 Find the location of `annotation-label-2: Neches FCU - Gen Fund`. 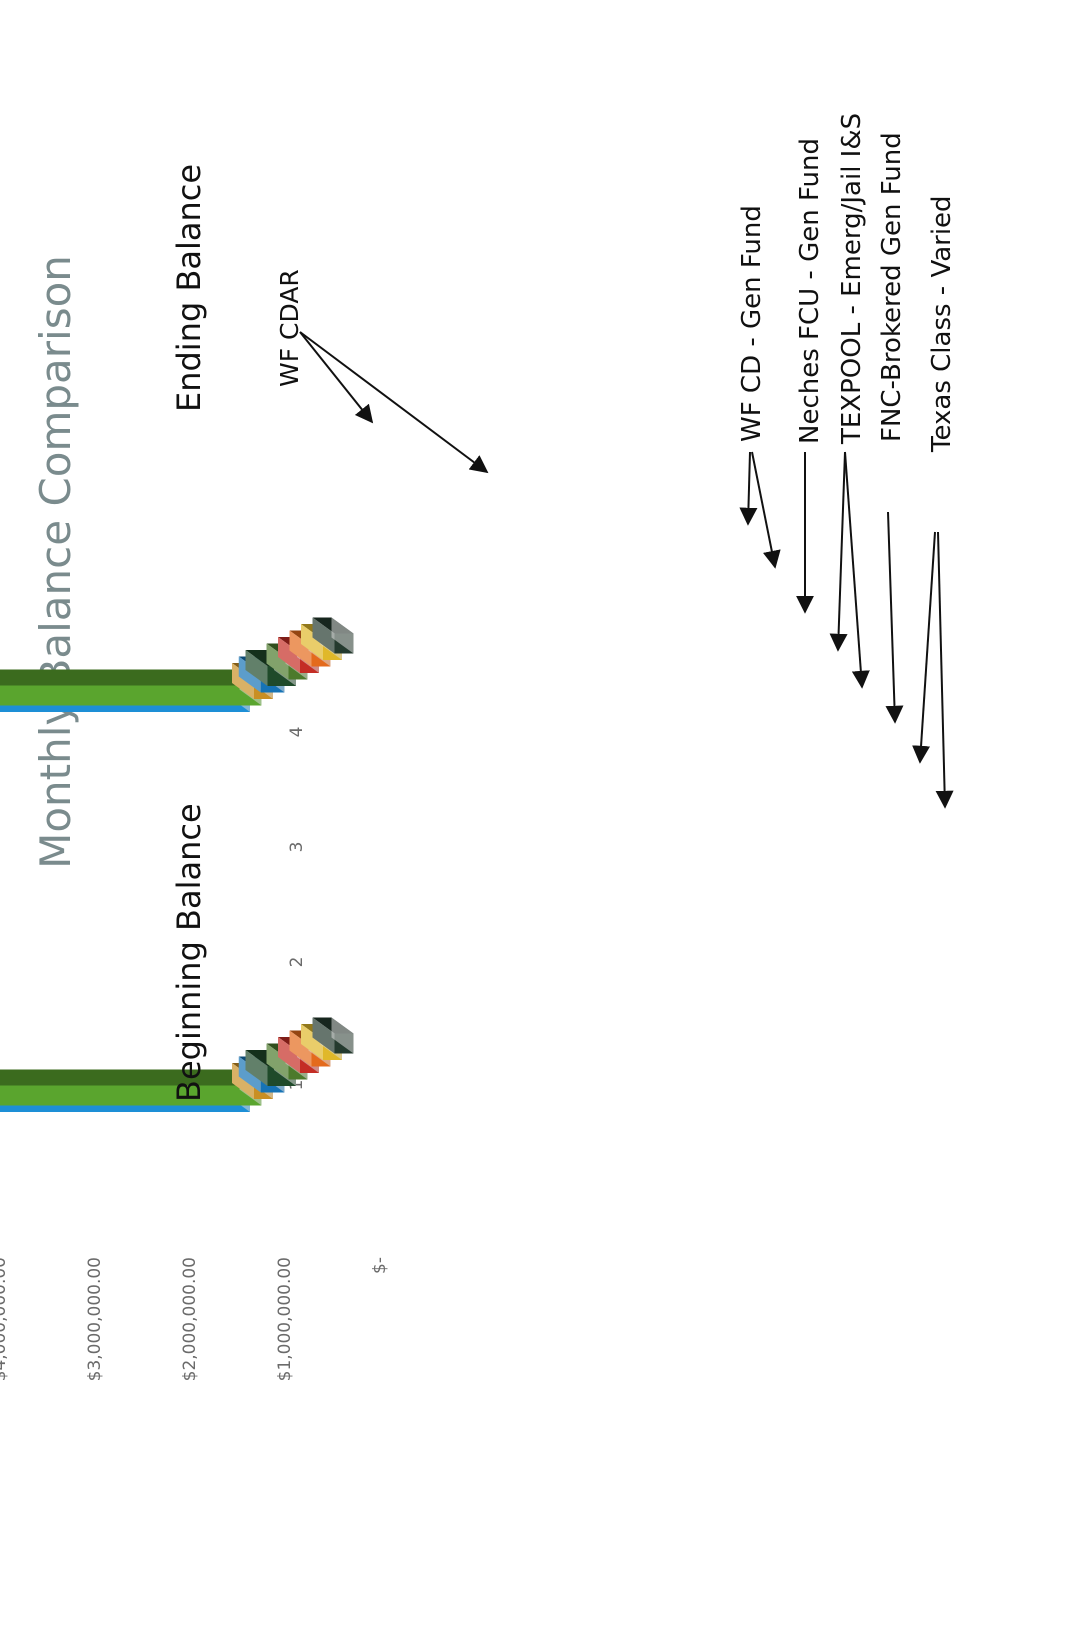

annotation-label-2: Neches FCU - Gen Fund is located at coordinates (810, 291).